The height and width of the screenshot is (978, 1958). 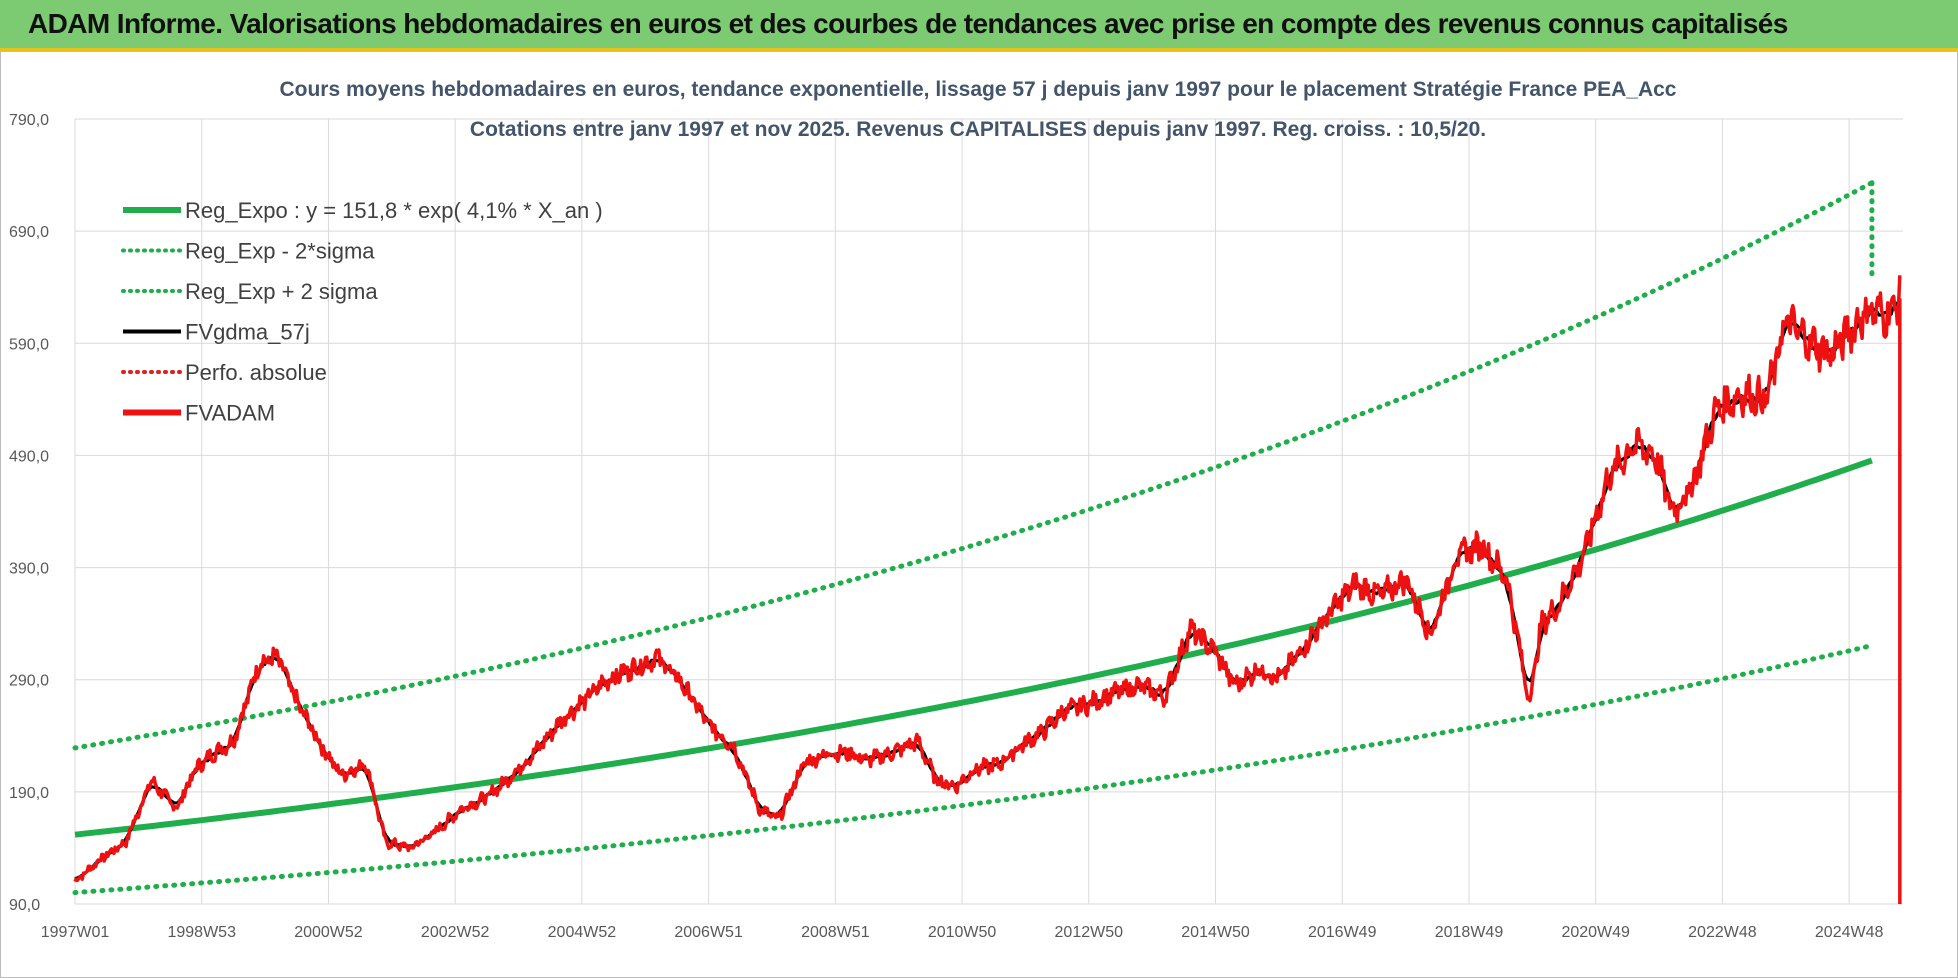 What do you see at coordinates (1342, 932) in the screenshot?
I see `x-tick-label: 2016W49` at bounding box center [1342, 932].